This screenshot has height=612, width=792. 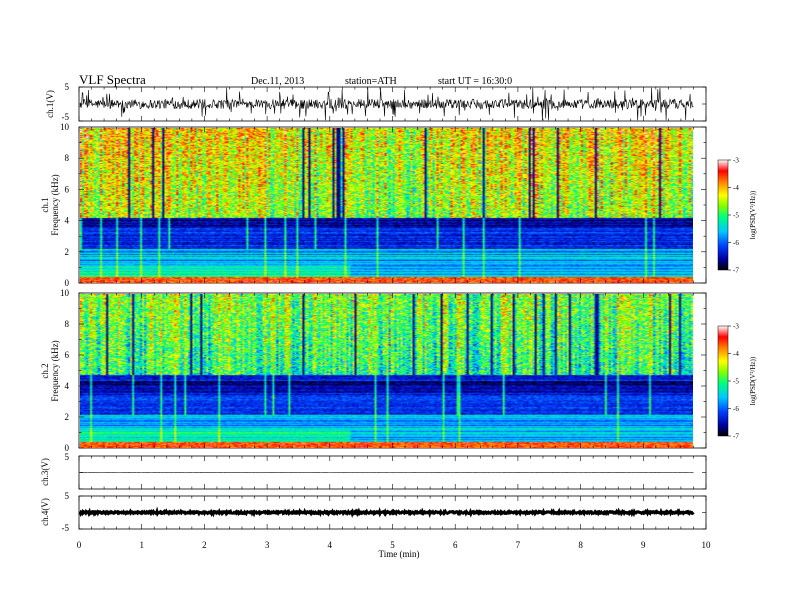 I want to click on ch1-spectrogram-ylabel: ch.1 Frequency (kHz), so click(x=50, y=204).